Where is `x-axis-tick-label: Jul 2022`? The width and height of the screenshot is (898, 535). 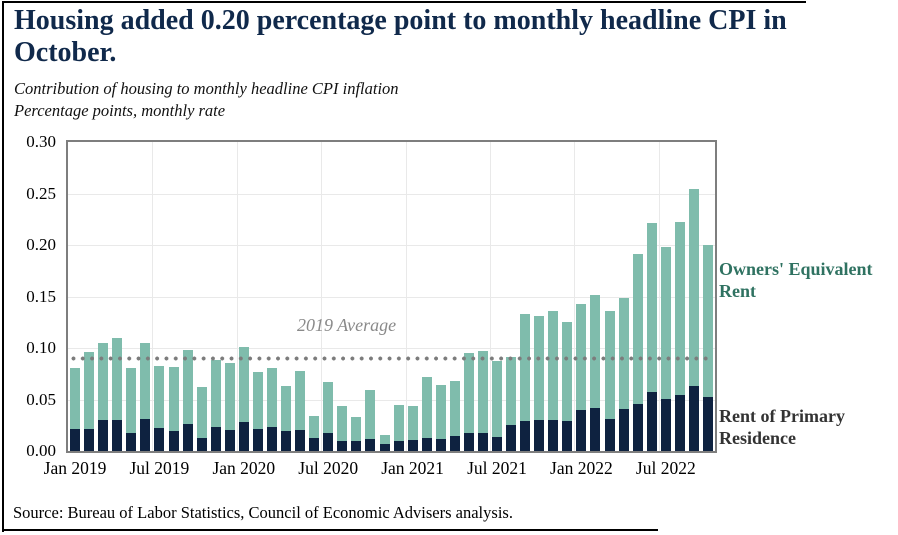 x-axis-tick-label: Jul 2022 is located at coordinates (665, 468).